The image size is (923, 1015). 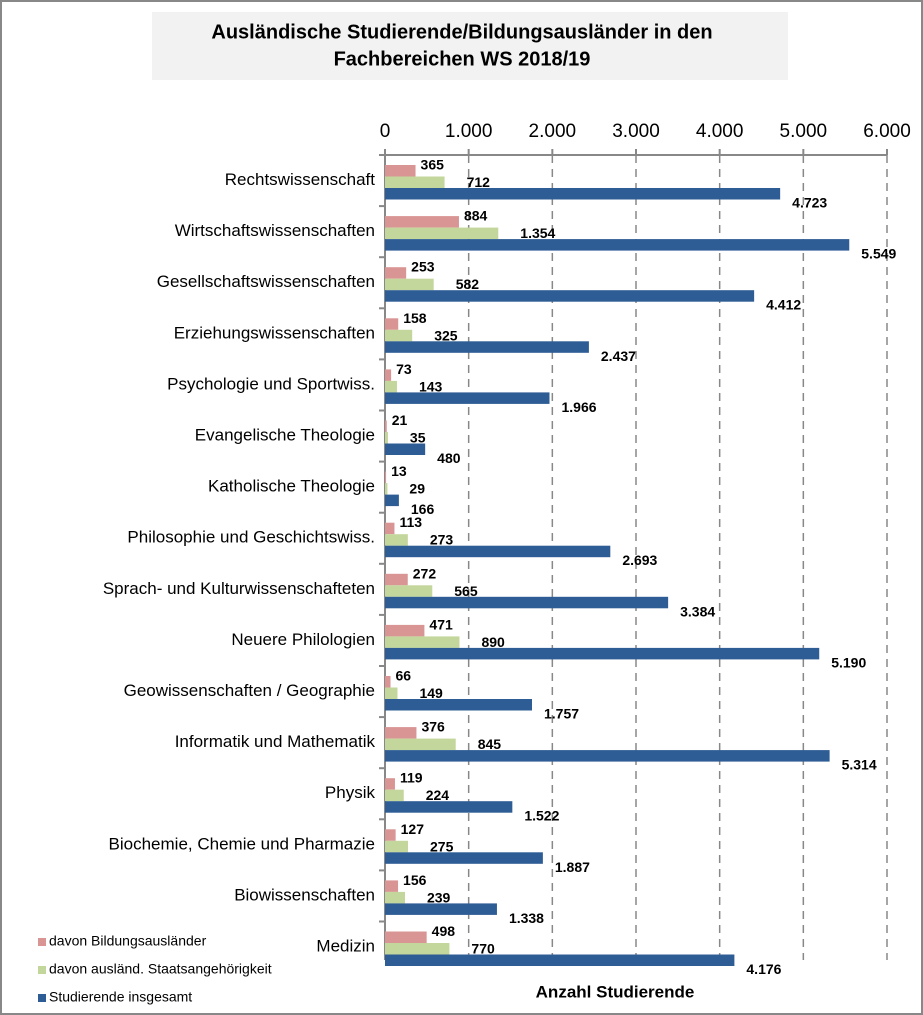 What do you see at coordinates (274, 332) in the screenshot?
I see `y-tick-label: Erziehungswissenschaften` at bounding box center [274, 332].